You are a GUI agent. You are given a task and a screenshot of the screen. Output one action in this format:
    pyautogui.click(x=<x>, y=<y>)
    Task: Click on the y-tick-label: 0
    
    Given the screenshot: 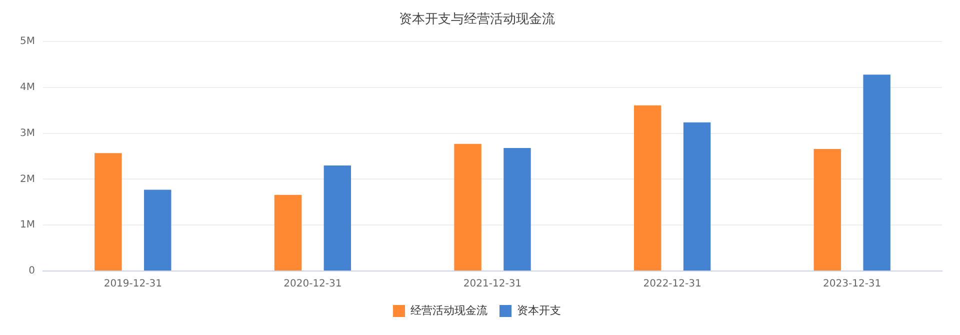 What is the action you would take?
    pyautogui.click(x=31, y=271)
    